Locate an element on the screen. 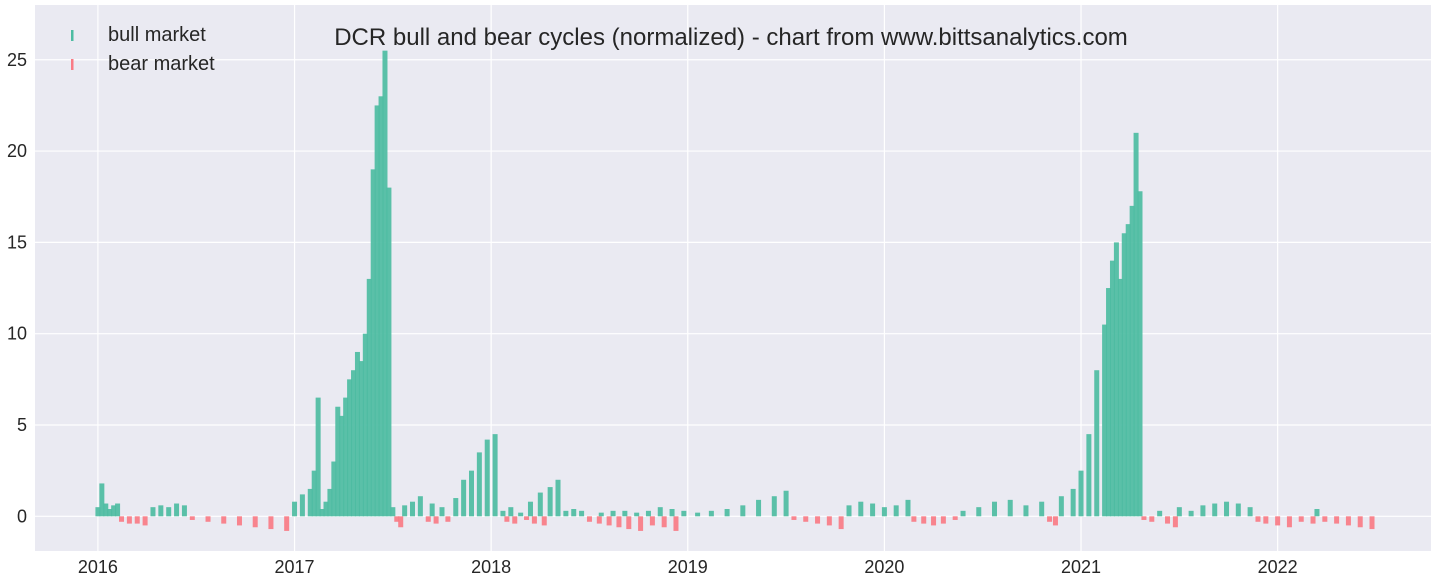  y-axis-ticks: 0 5 10 15 20 25 is located at coordinates (17, 288).